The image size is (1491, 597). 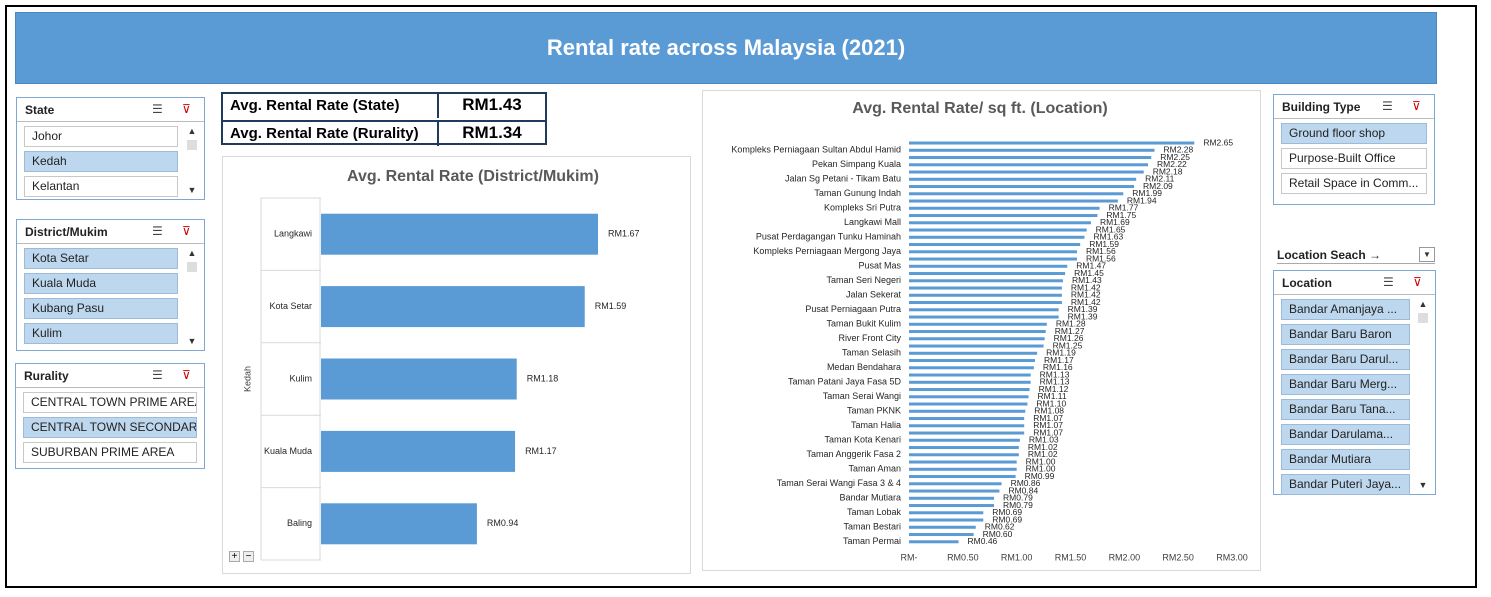 I want to click on collapse-button: −, so click(x=248, y=556).